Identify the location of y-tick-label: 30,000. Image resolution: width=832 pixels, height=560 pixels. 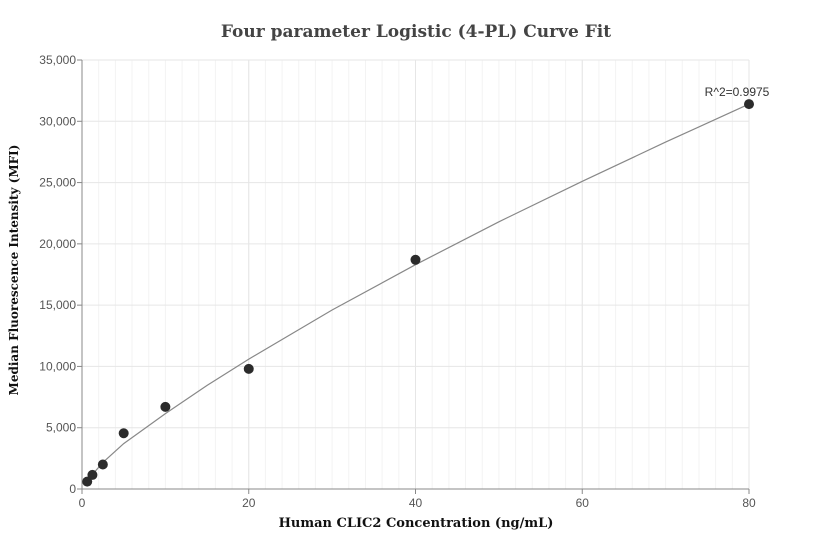
(57, 121).